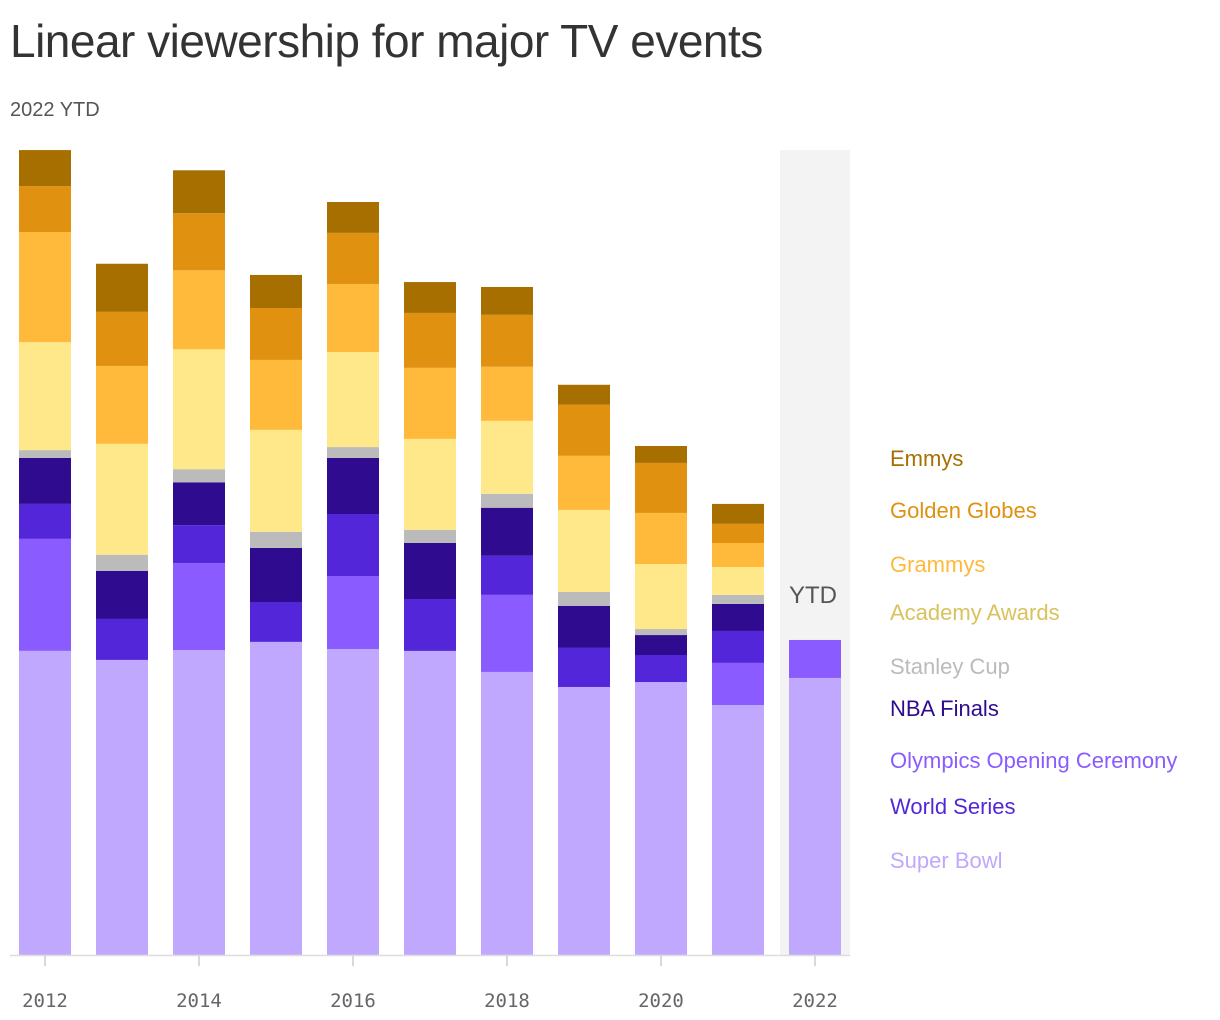 This screenshot has width=1220, height=1020. I want to click on x-tick-label: 2014, so click(199, 1001).